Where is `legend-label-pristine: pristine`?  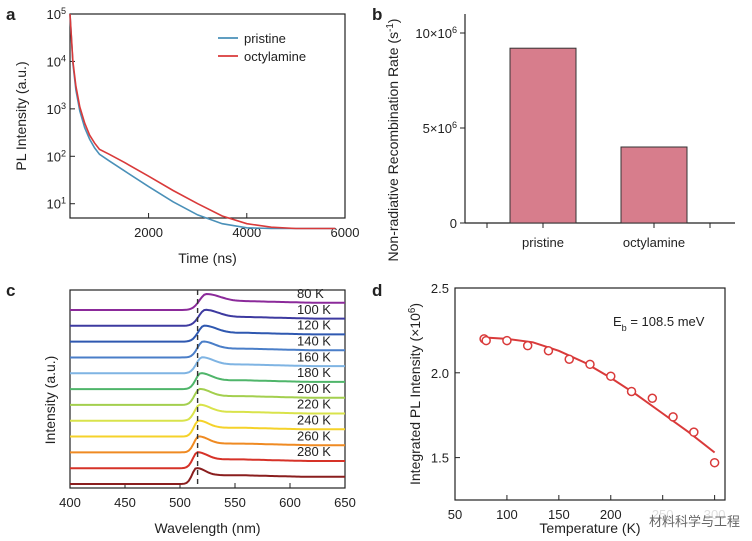 legend-label-pristine: pristine is located at coordinates (265, 38).